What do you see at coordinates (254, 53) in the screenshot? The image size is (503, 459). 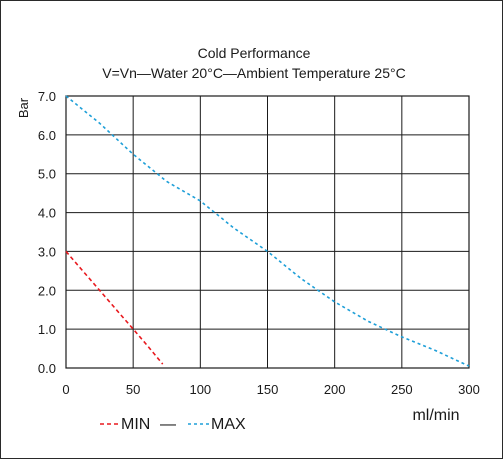 I see `chart-title: Cold Performance` at bounding box center [254, 53].